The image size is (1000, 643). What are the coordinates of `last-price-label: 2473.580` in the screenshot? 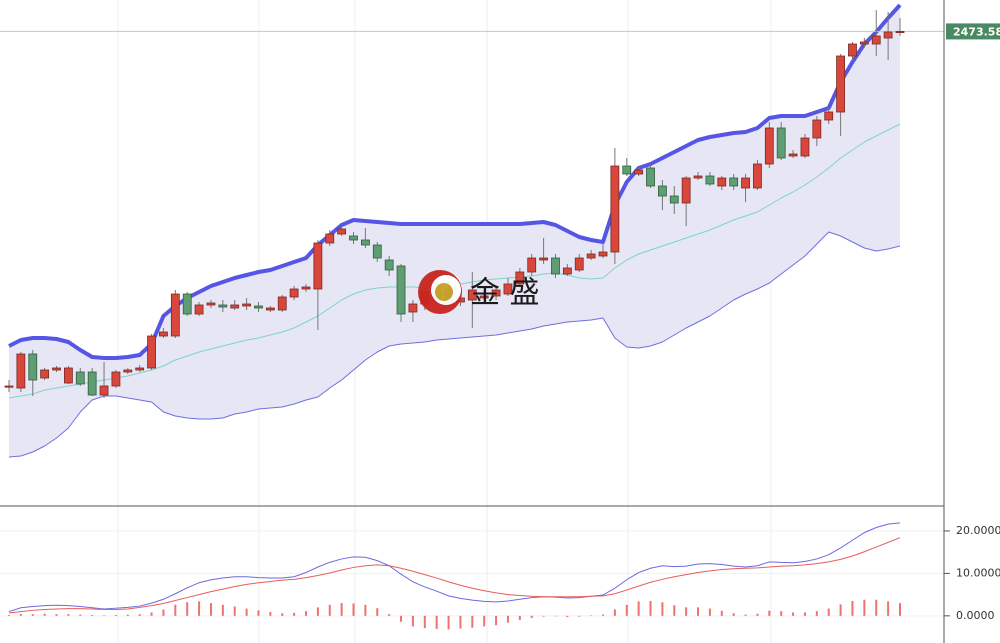 It's located at (976, 31).